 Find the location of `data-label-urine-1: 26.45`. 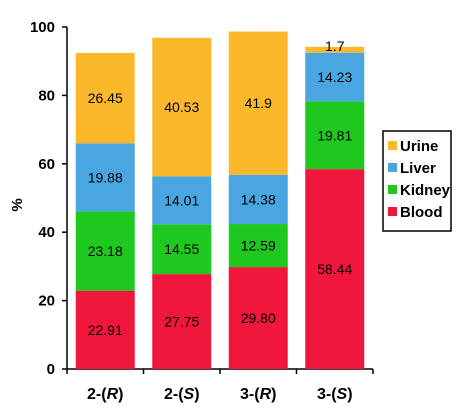

data-label-urine-1: 26.45 is located at coordinates (105, 98).